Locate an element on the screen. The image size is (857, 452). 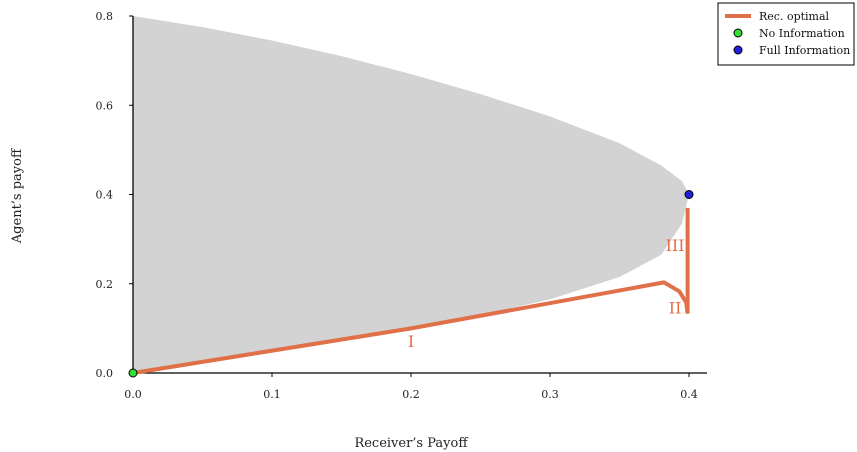
point-full-information is located at coordinates (689, 194).